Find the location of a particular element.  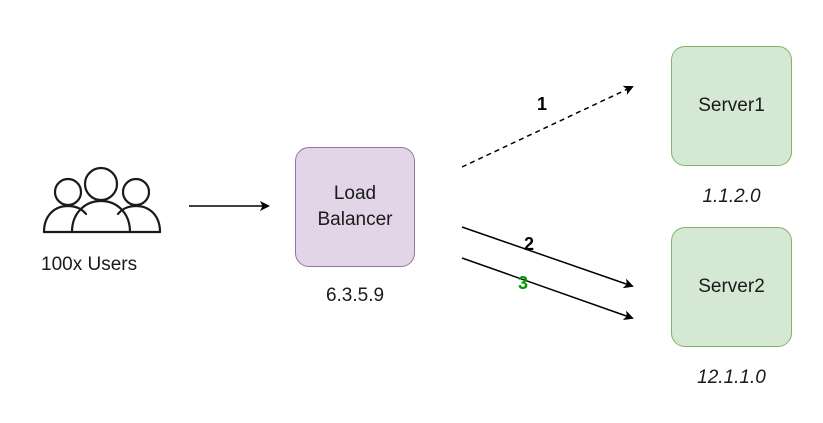

server1-label: Server1 is located at coordinates (731, 106).